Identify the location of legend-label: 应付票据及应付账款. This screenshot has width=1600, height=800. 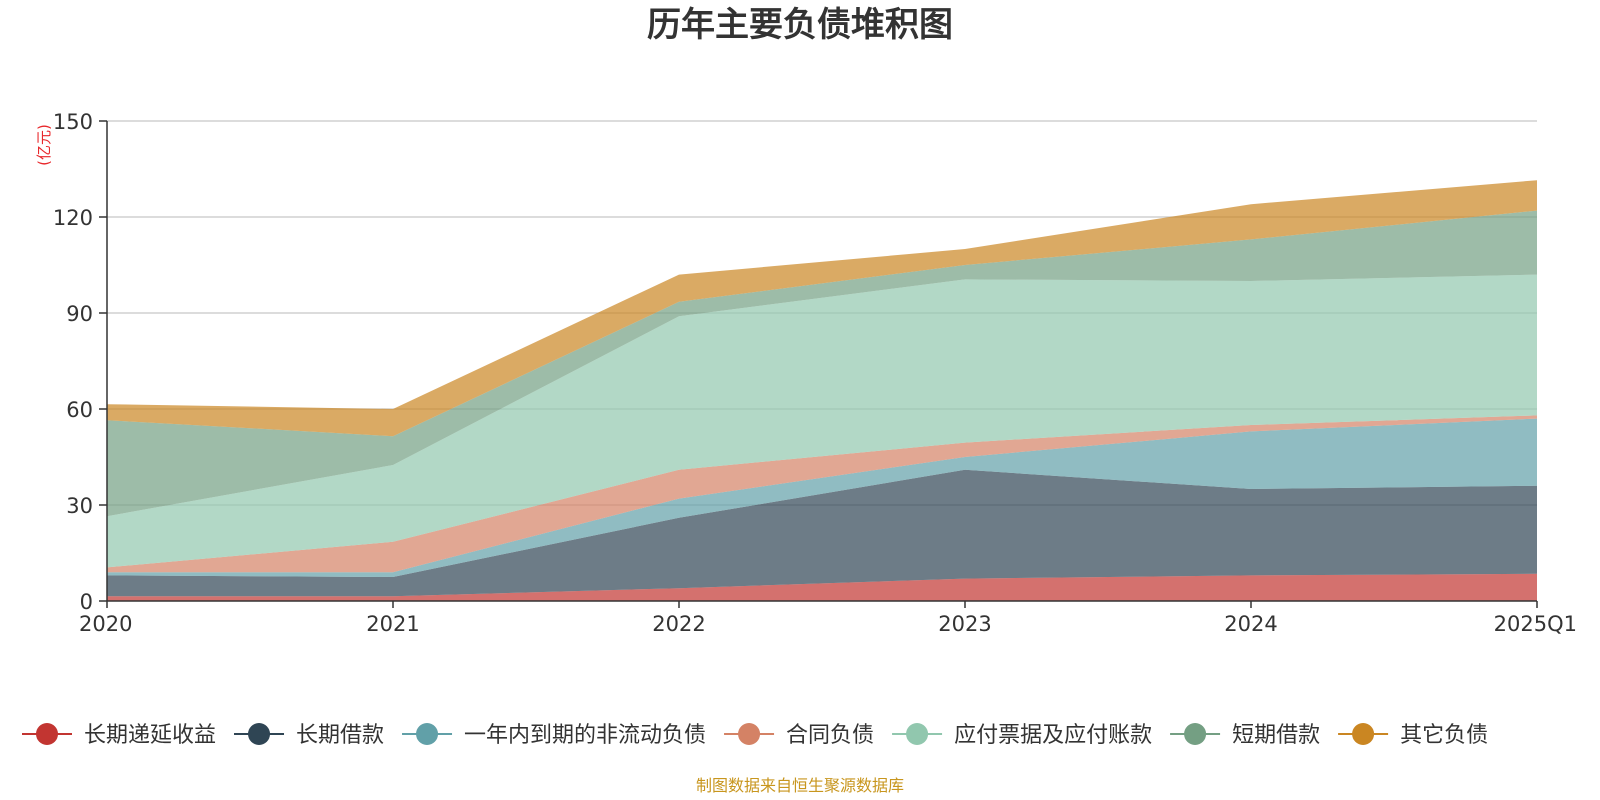
(1053, 735).